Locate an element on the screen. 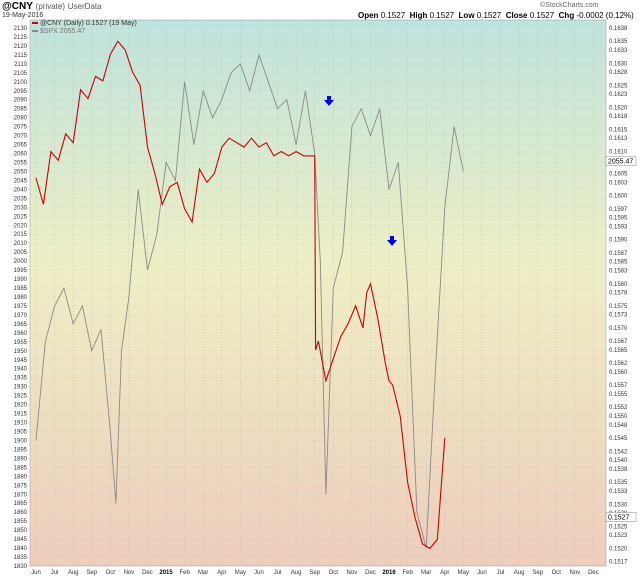 Image resolution: width=640 pixels, height=576 pixels. left-tick-label: 2080 is located at coordinates (21, 119).